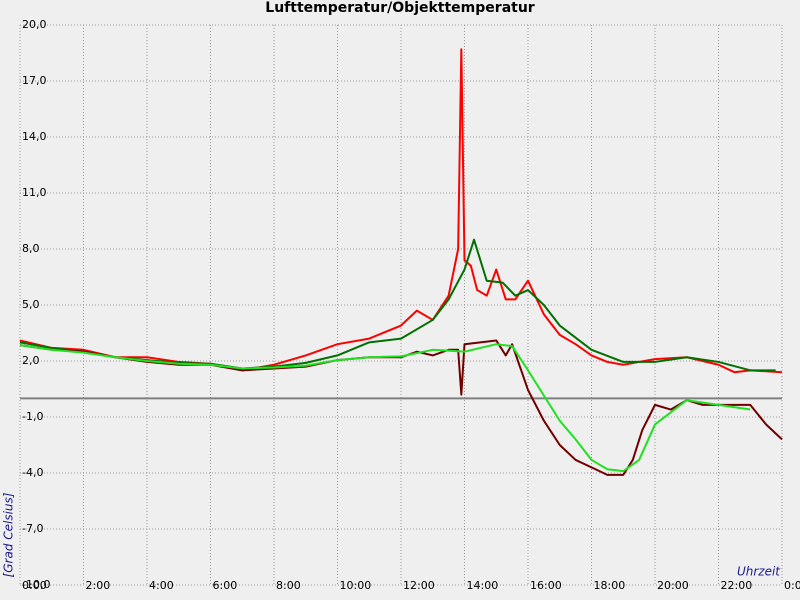 The height and width of the screenshot is (600, 800). What do you see at coordinates (546, 585) in the screenshot?
I see `x-tick-label: 16:00` at bounding box center [546, 585].